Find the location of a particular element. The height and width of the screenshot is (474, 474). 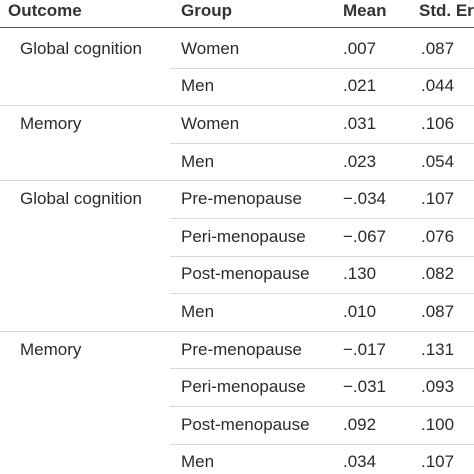

cell-mean: .034 is located at coordinates (360, 462).